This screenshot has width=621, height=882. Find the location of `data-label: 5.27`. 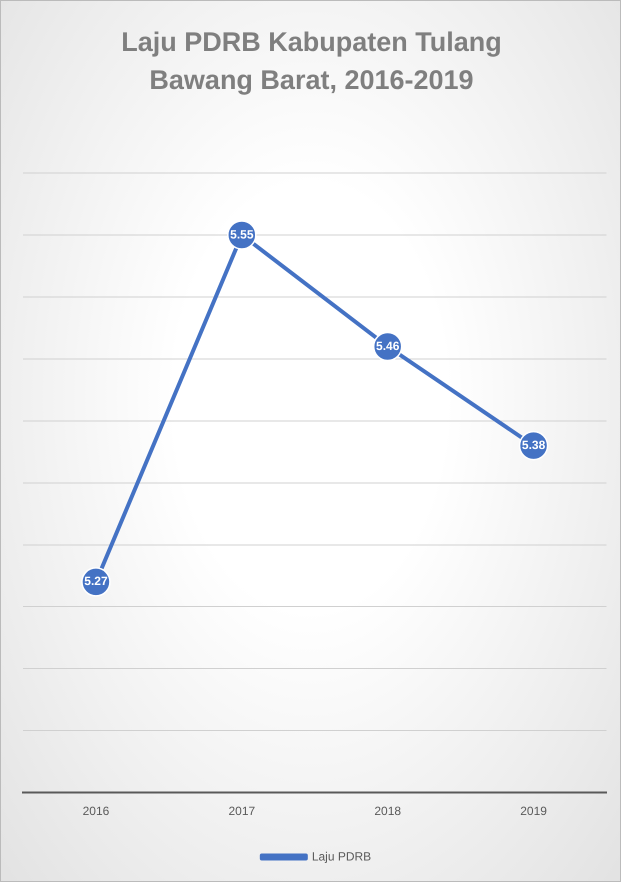

data-label: 5.27 is located at coordinates (96, 581).